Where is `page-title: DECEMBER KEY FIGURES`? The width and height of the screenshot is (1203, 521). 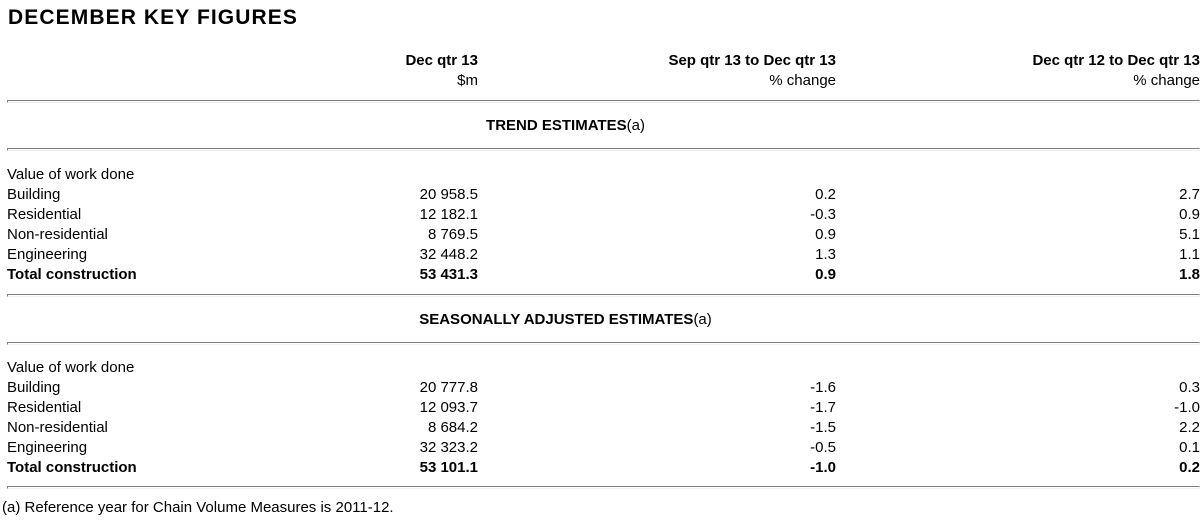 page-title: DECEMBER KEY FIGURES is located at coordinates (153, 17).